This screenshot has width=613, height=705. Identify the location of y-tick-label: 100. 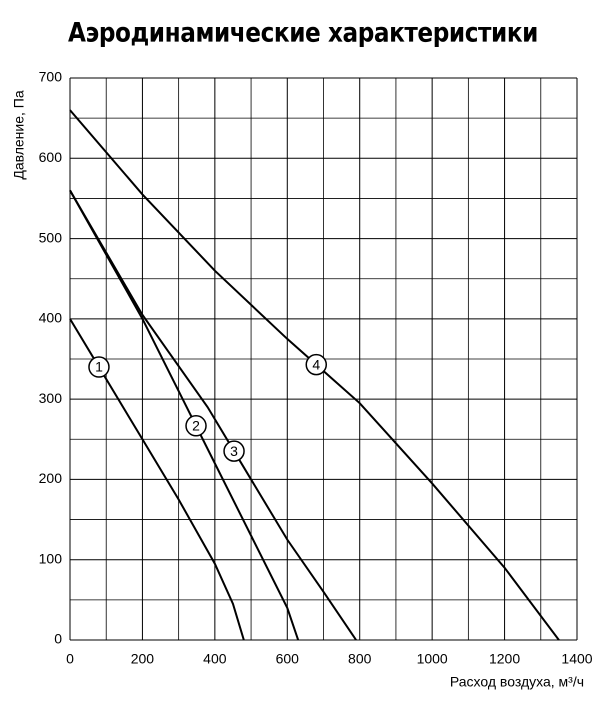
(51, 558).